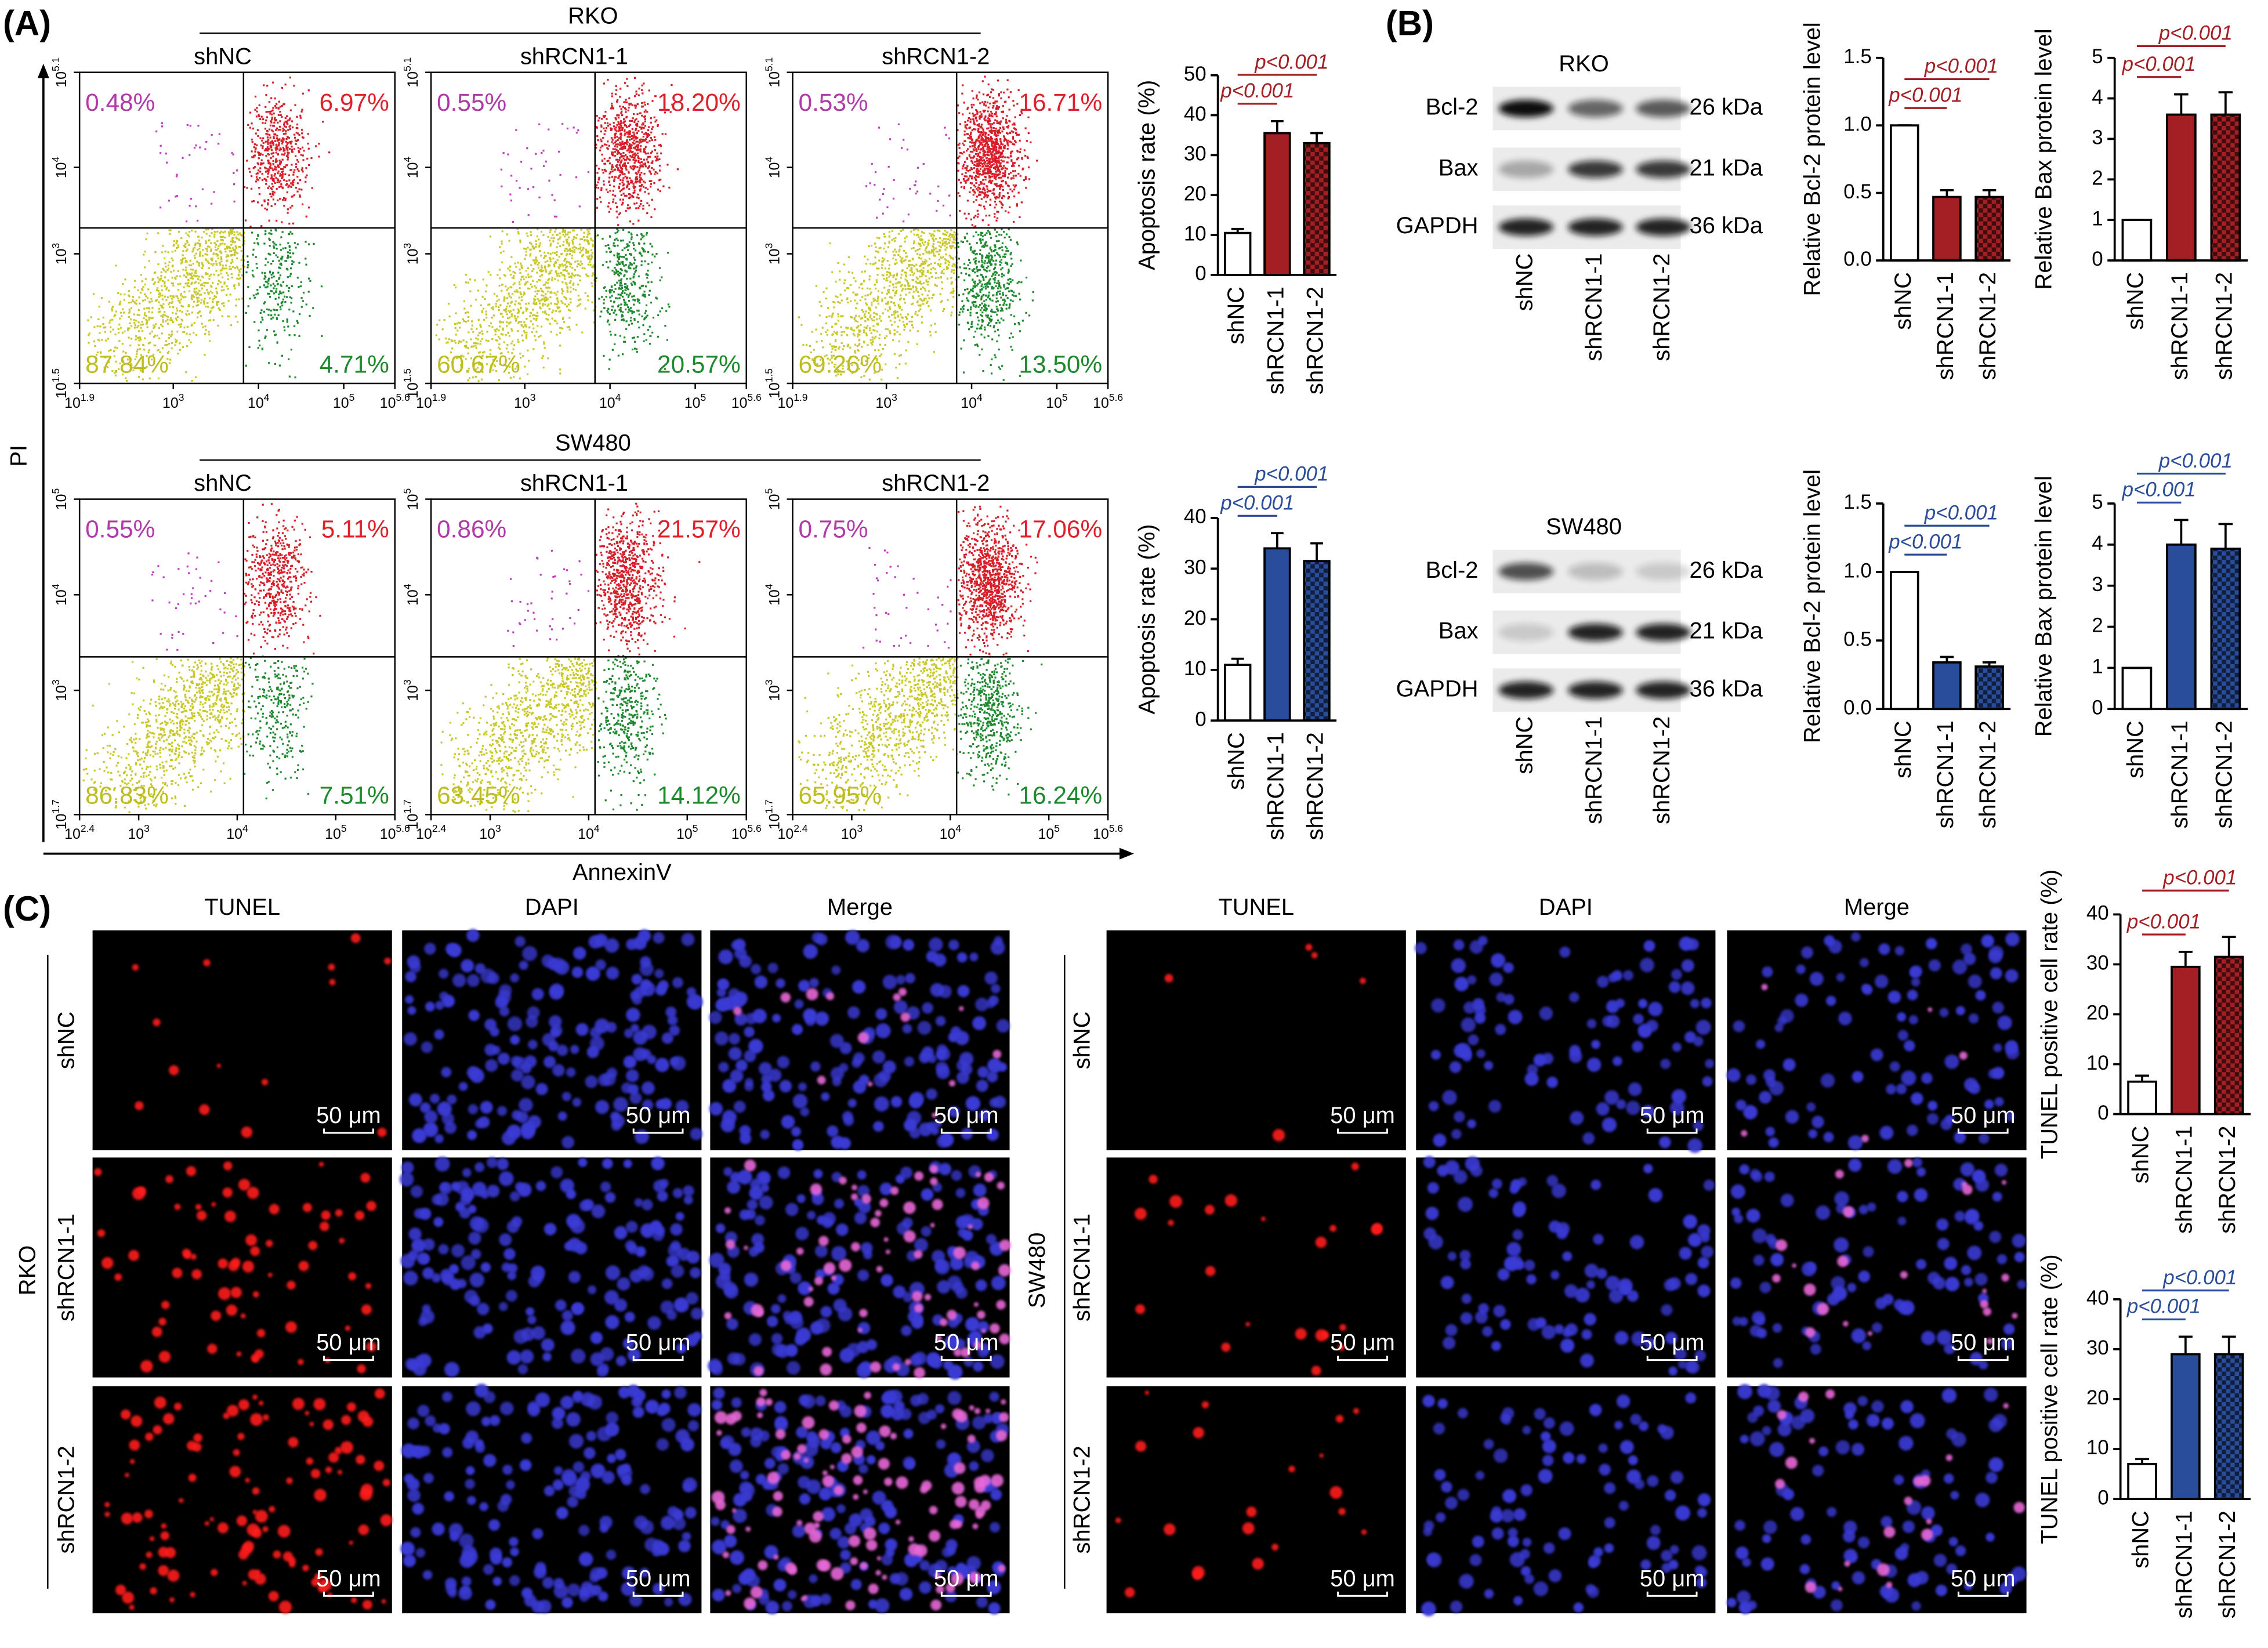 This screenshot has width=2268, height=1648. Describe the element at coordinates (833, 529) in the screenshot. I see `quadrant-label: 0.75%` at that location.